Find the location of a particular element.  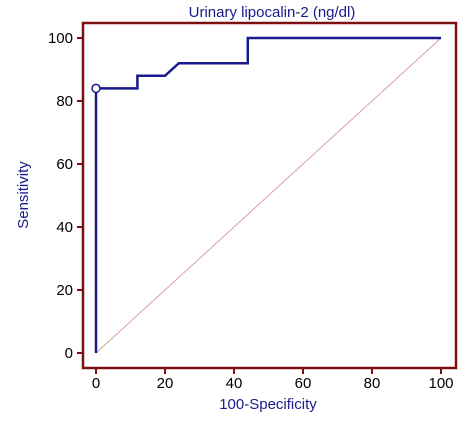

y-tick-label: 100 is located at coordinates (60, 38).